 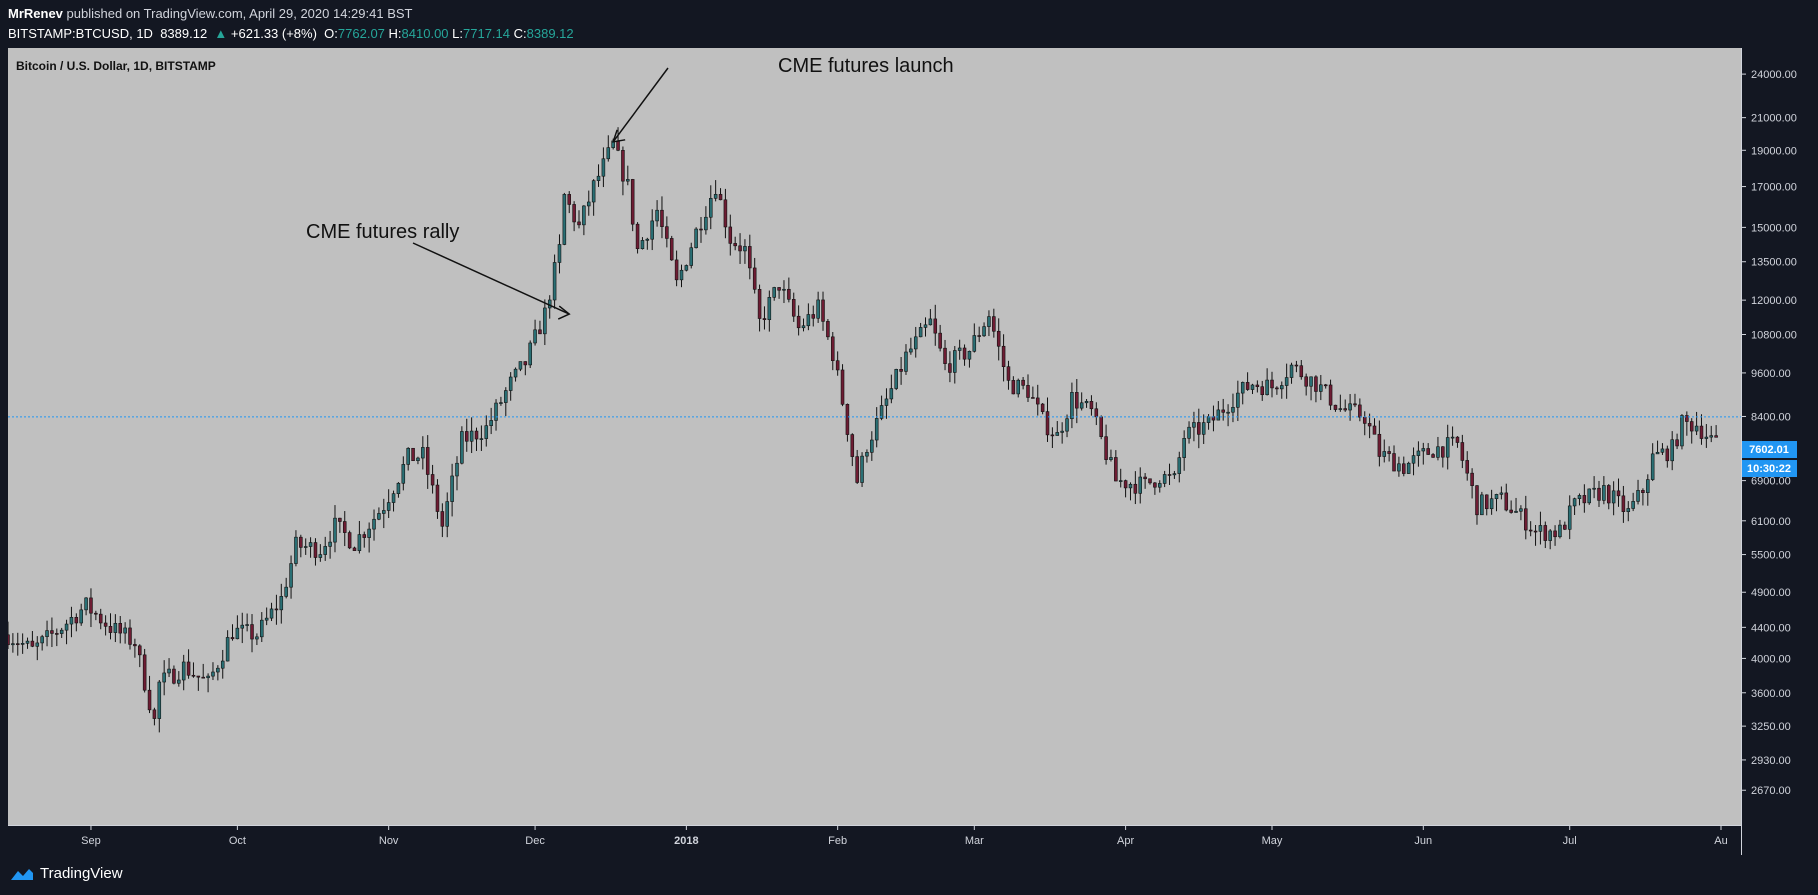 I want to click on tradingview-brand: TradingView, so click(x=66, y=873).